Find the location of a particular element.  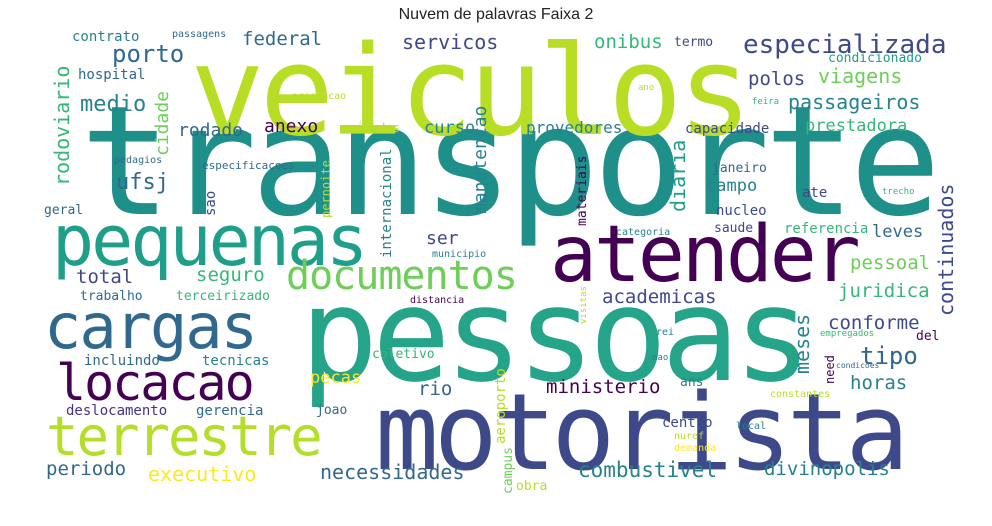

word-geral: geral is located at coordinates (64, 210).